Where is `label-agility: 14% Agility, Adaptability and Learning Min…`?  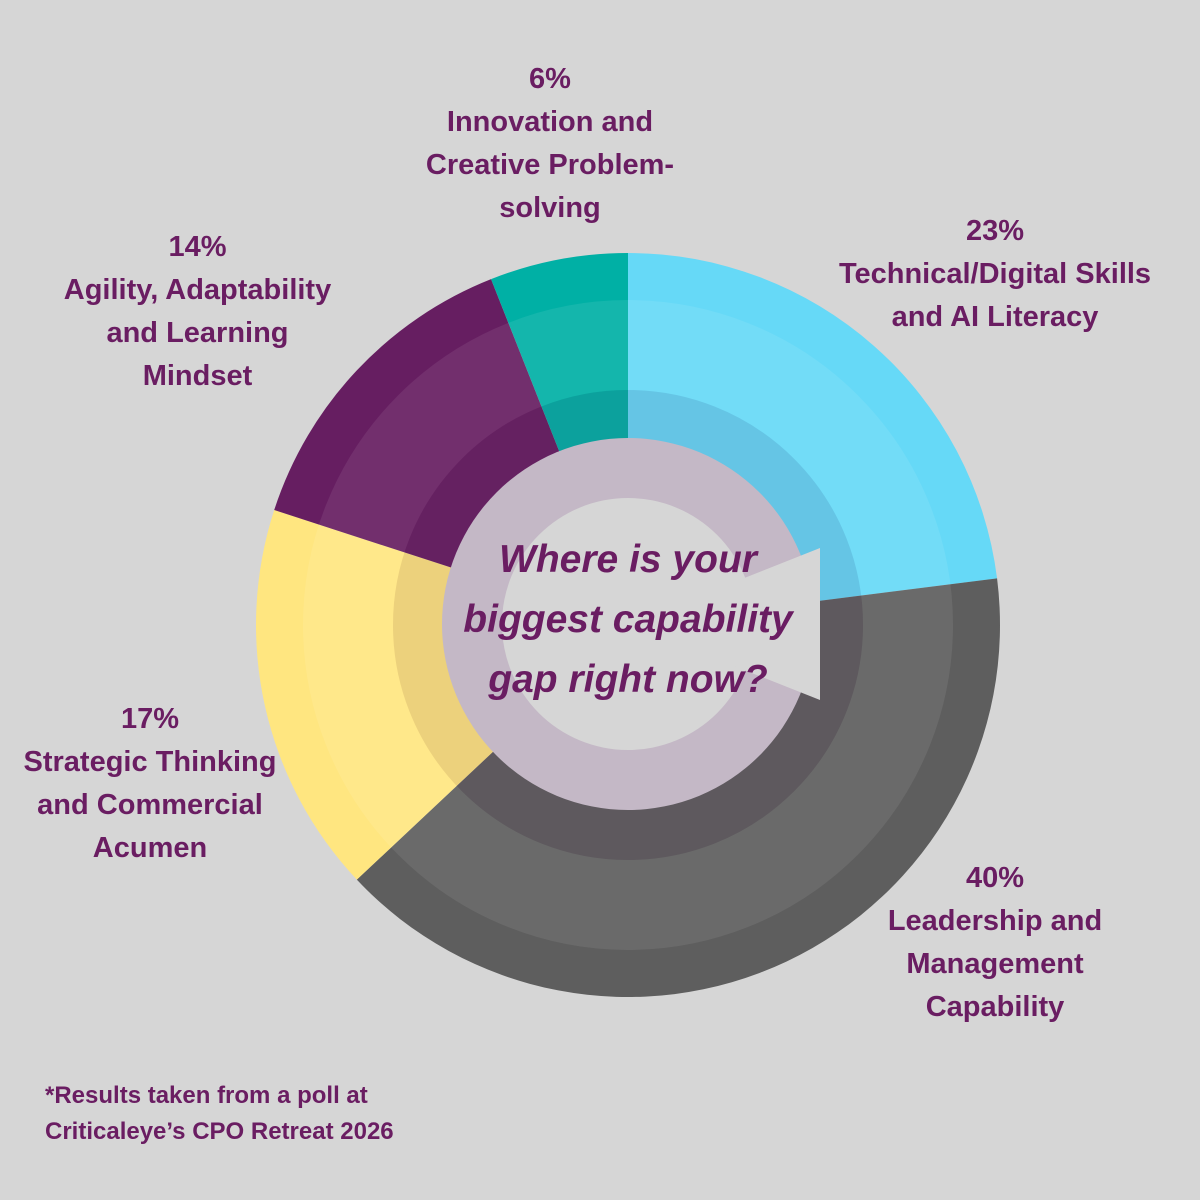
label-agility: 14% Agility, Adaptability and Learning Min… is located at coordinates (197, 311).